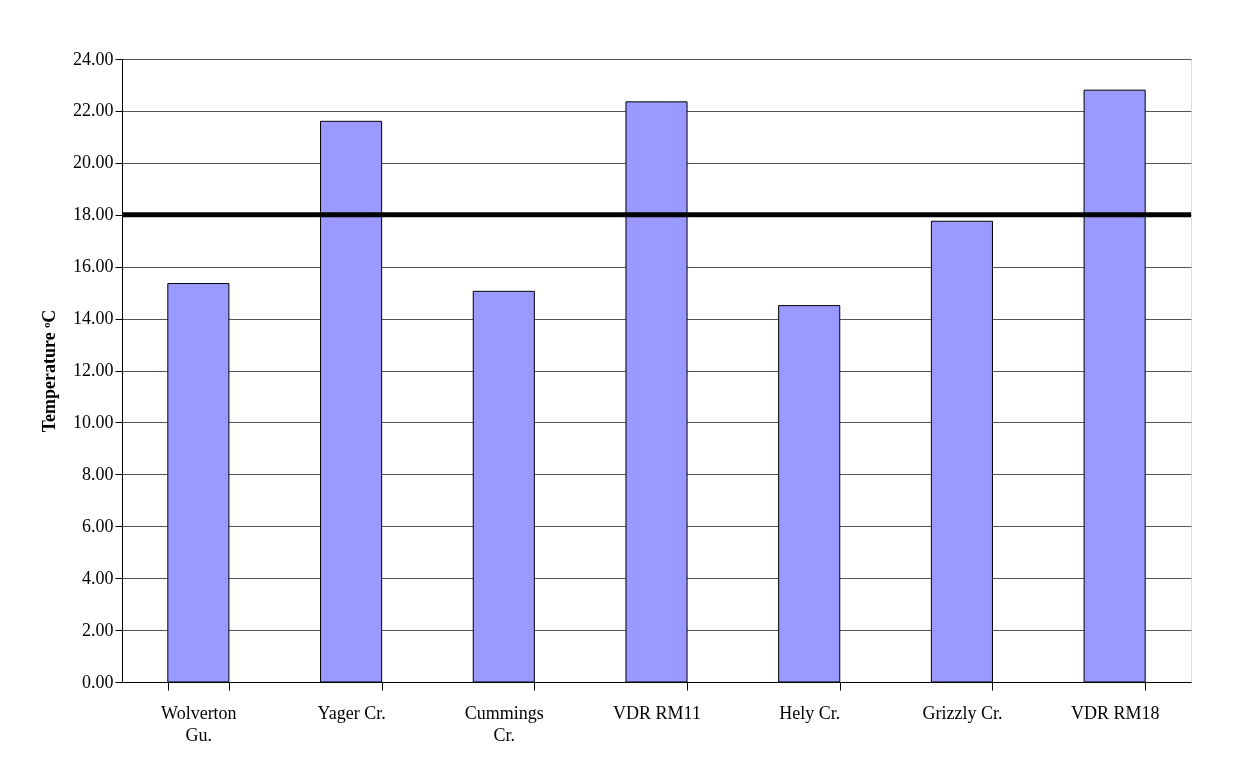  I want to click on y-tick-label: 14.00, so click(93, 318).